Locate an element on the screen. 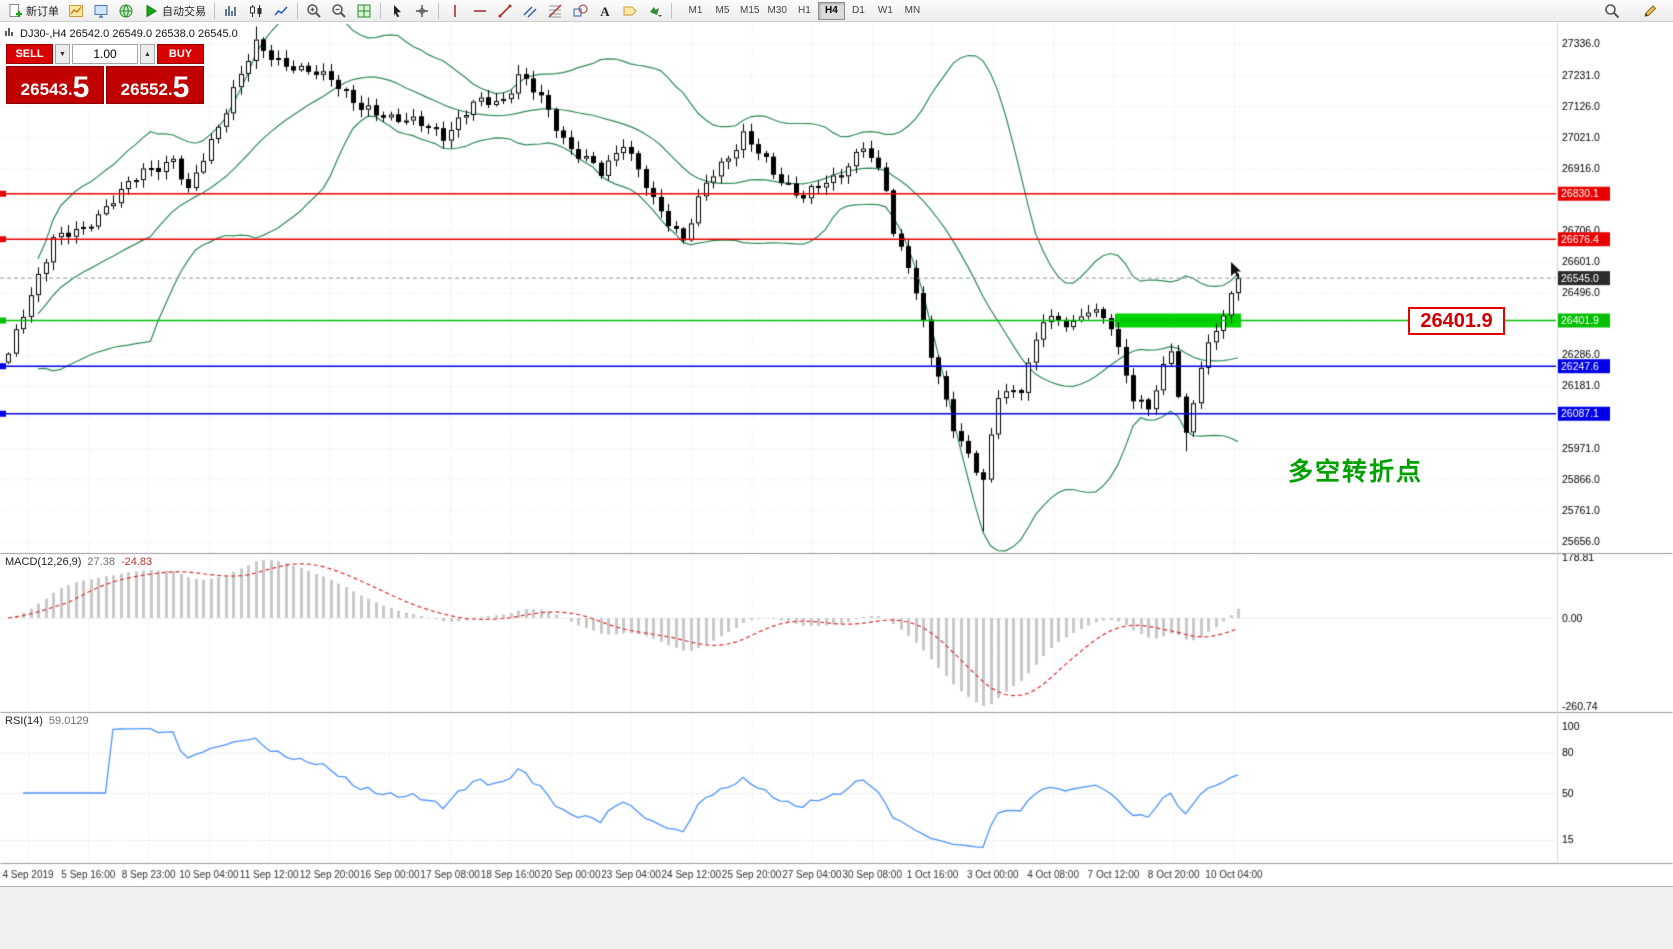 Image resolution: width=1673 pixels, height=949 pixels. tag-icon is located at coordinates (630, 11).